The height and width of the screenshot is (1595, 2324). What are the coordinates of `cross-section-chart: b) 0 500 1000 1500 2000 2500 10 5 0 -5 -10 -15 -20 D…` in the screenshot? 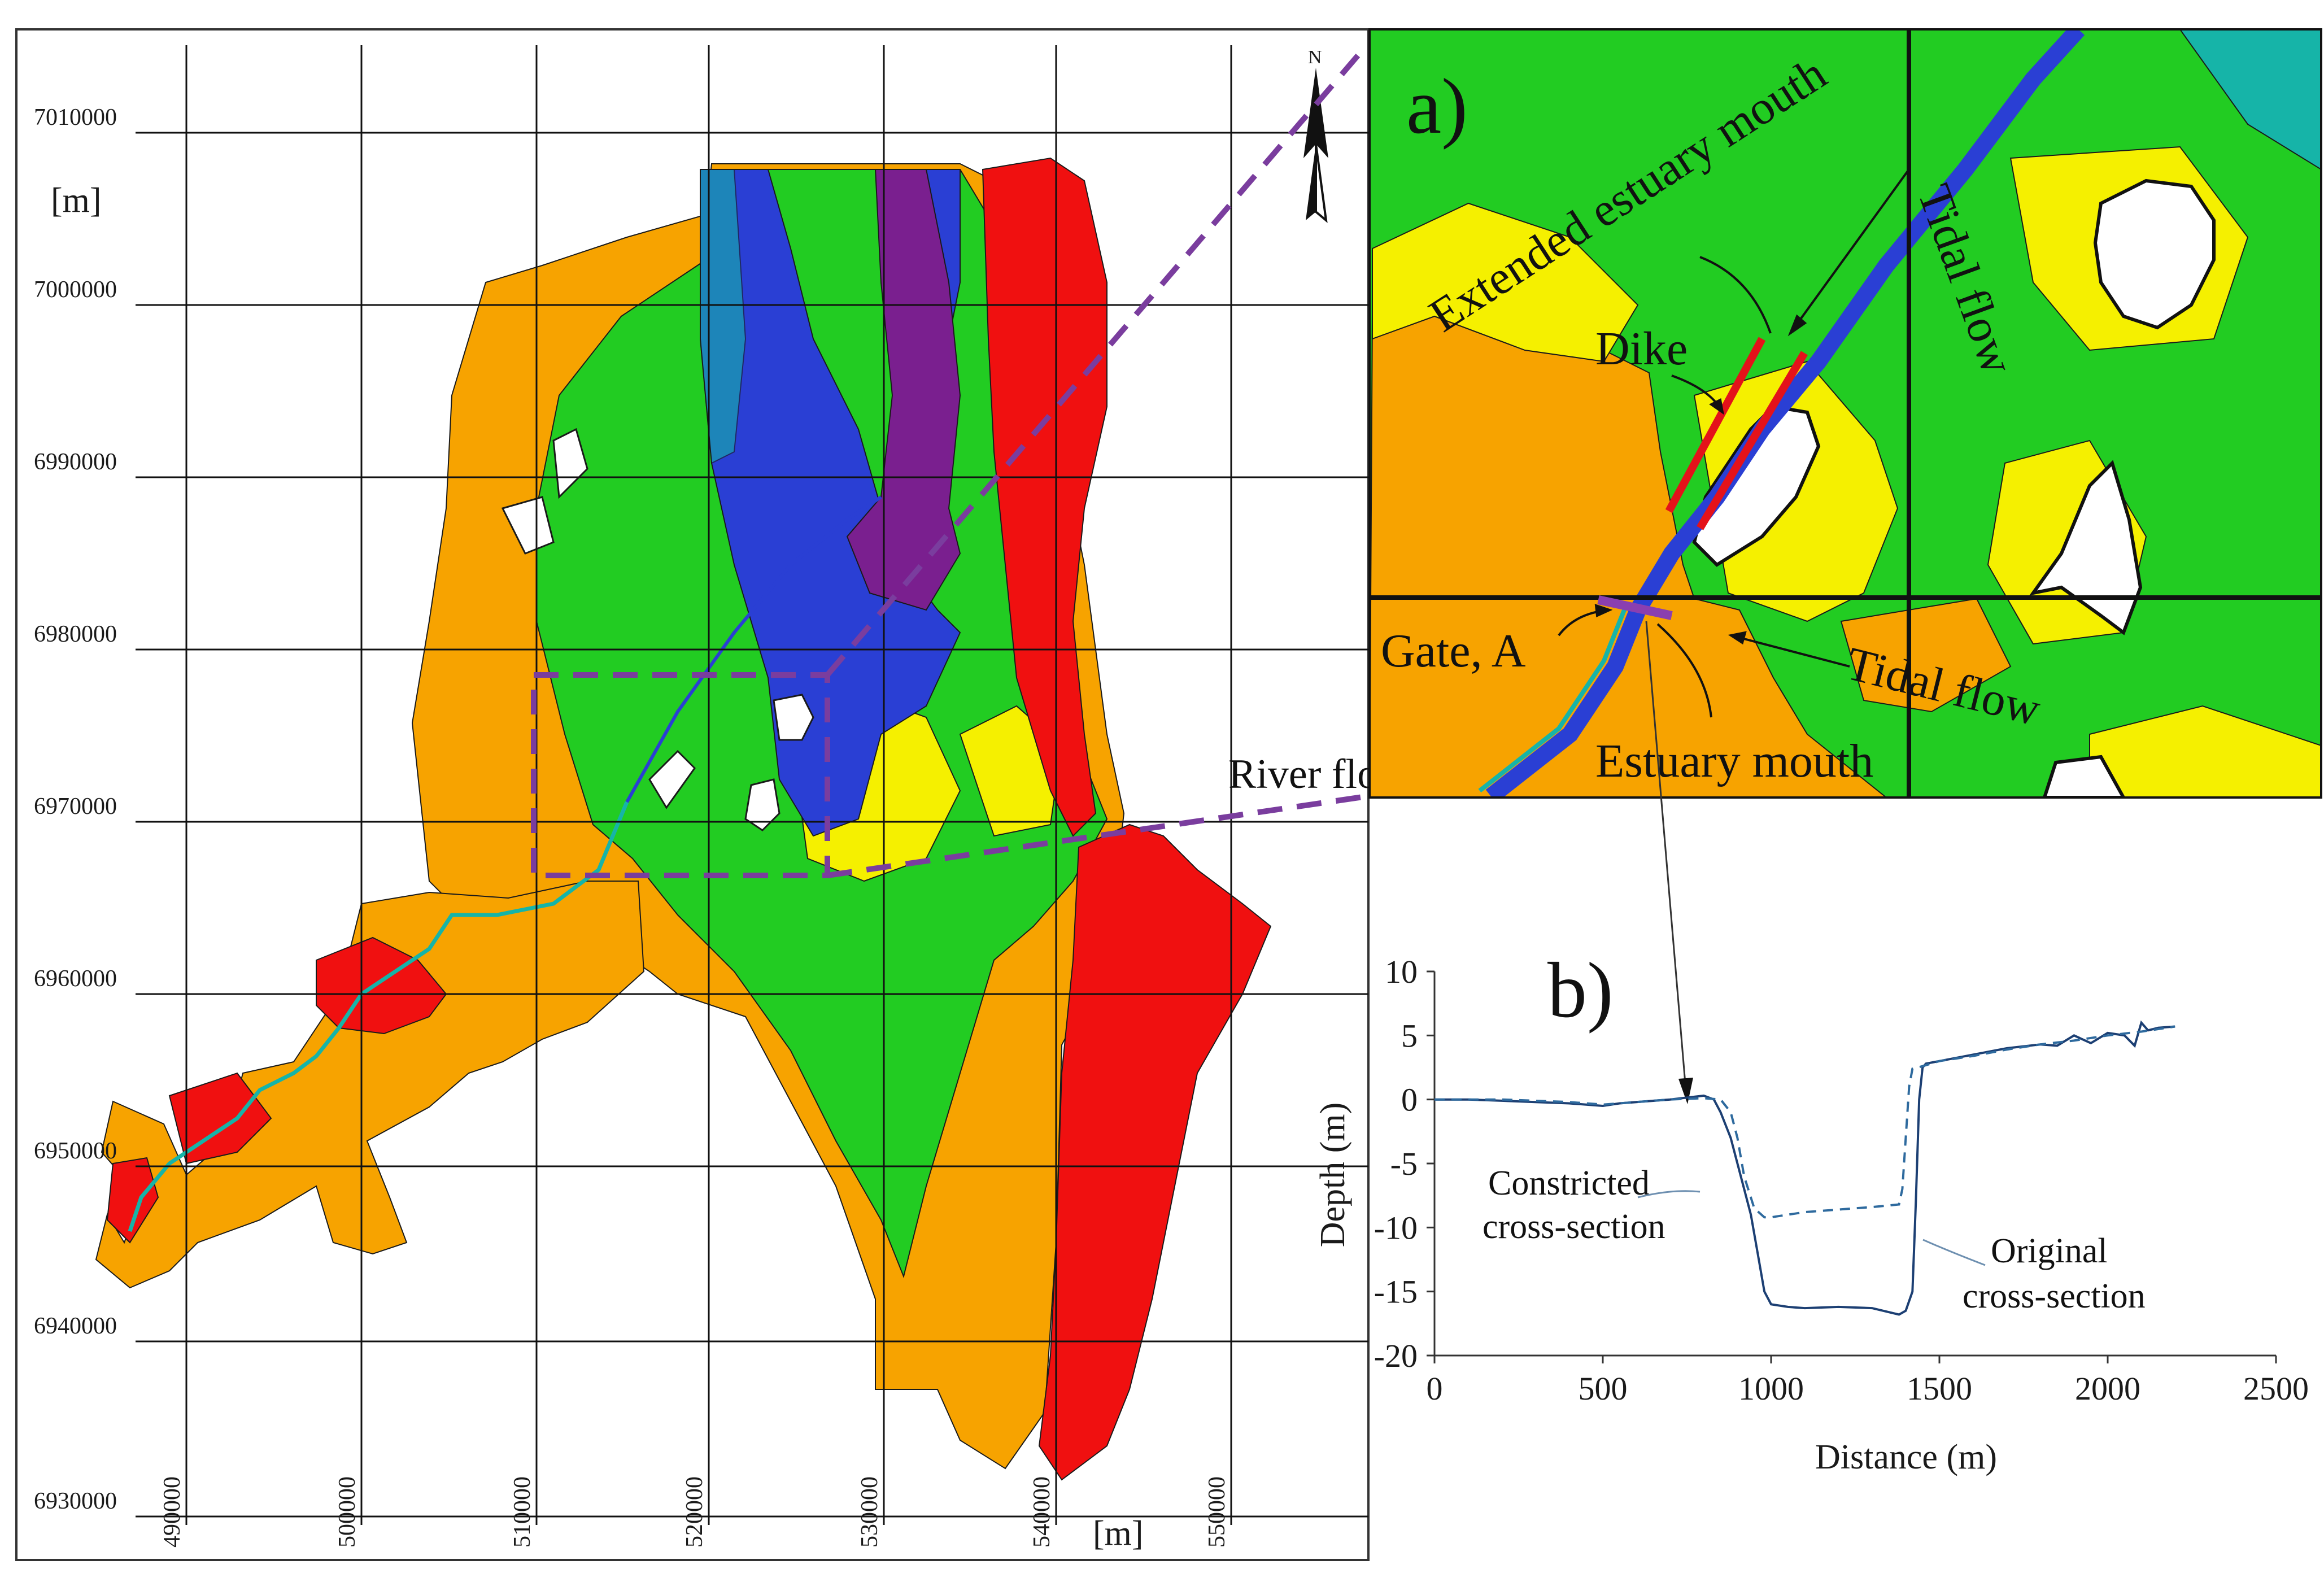 It's located at (1811, 1211).